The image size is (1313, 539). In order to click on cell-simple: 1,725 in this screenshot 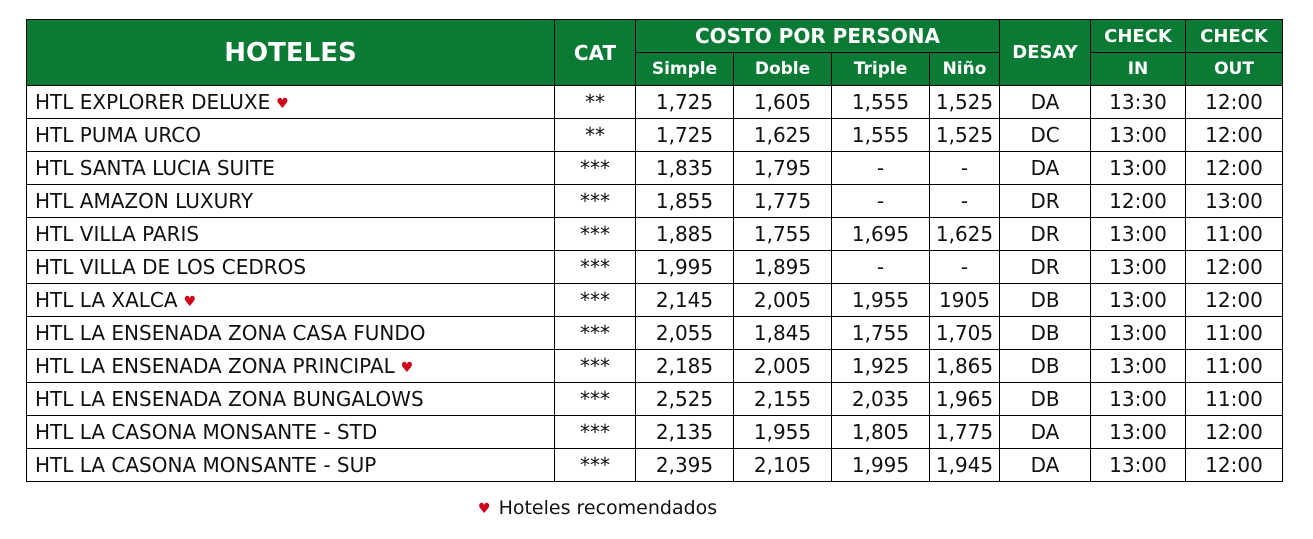, I will do `click(684, 102)`.